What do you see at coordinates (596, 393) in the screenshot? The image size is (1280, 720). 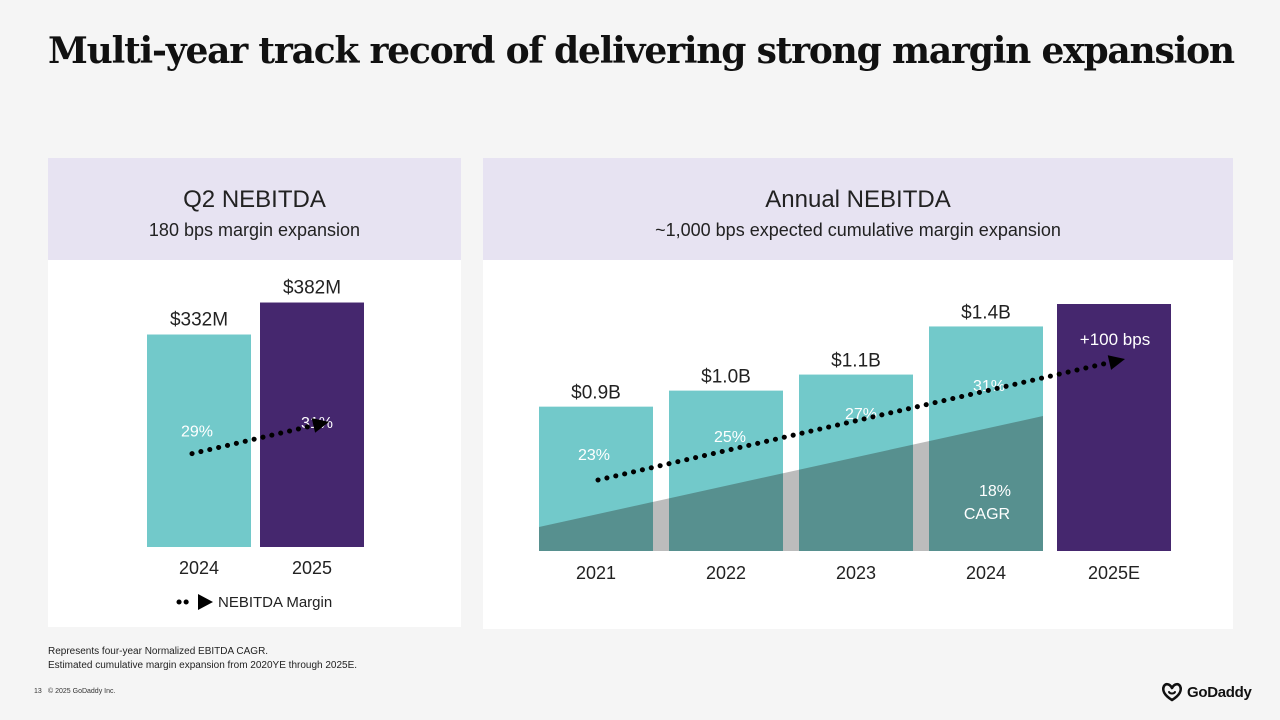 I see `value-label-2021: $0.9B` at bounding box center [596, 393].